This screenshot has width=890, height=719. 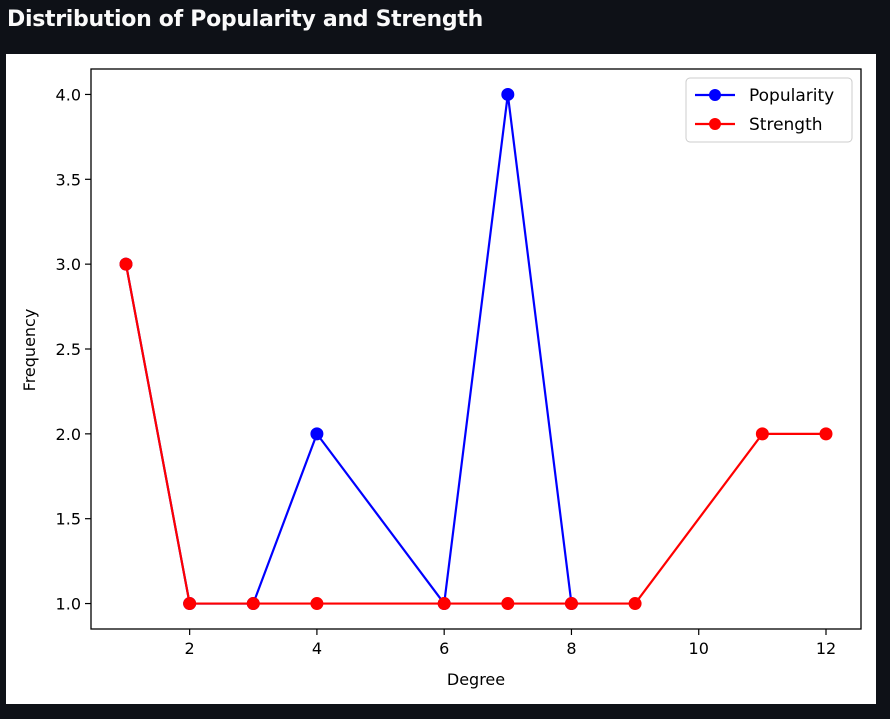 I want to click on x-tick-label-2: 6, so click(x=444, y=648).